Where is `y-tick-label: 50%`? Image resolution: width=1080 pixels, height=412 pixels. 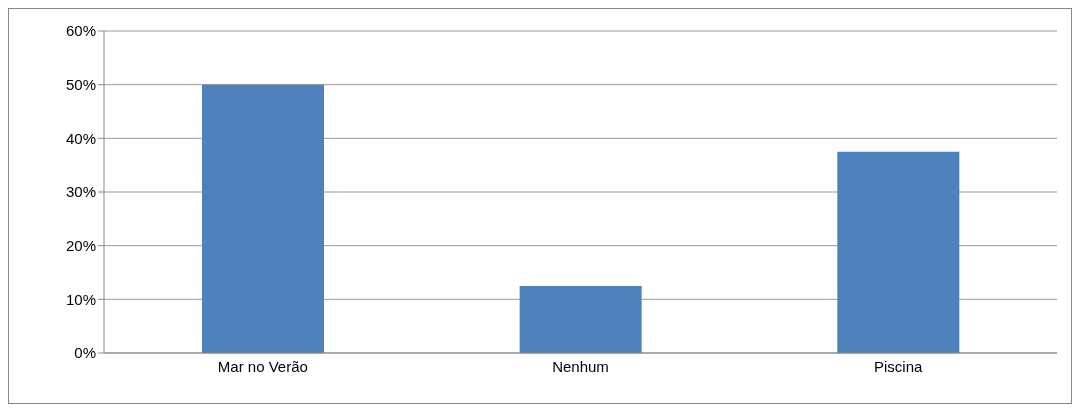
y-tick-label: 50% is located at coordinates (80, 84).